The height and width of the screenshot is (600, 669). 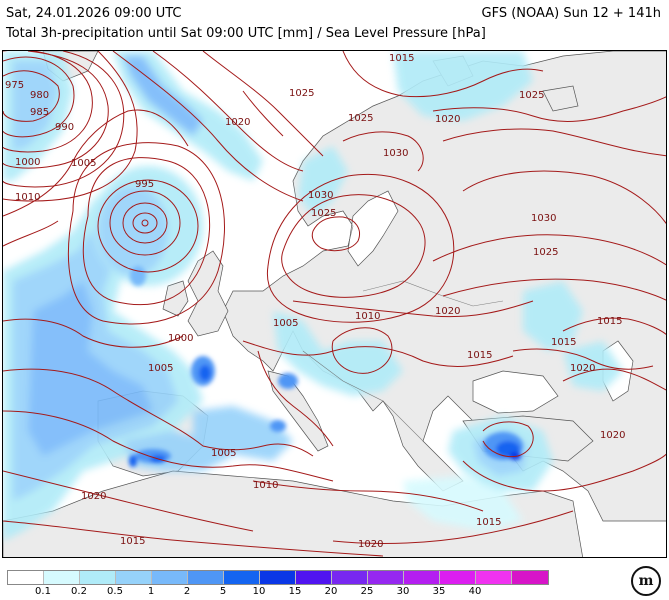 What do you see at coordinates (295, 591) in the screenshot?
I see `legend-tick-label: 15` at bounding box center [295, 591].